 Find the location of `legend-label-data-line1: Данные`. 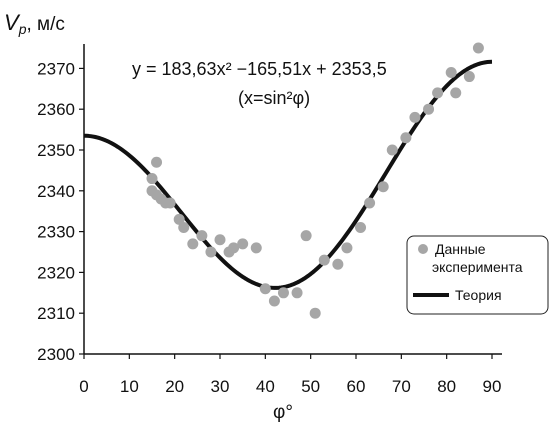

legend-label-data-line1: Данные is located at coordinates (460, 249).